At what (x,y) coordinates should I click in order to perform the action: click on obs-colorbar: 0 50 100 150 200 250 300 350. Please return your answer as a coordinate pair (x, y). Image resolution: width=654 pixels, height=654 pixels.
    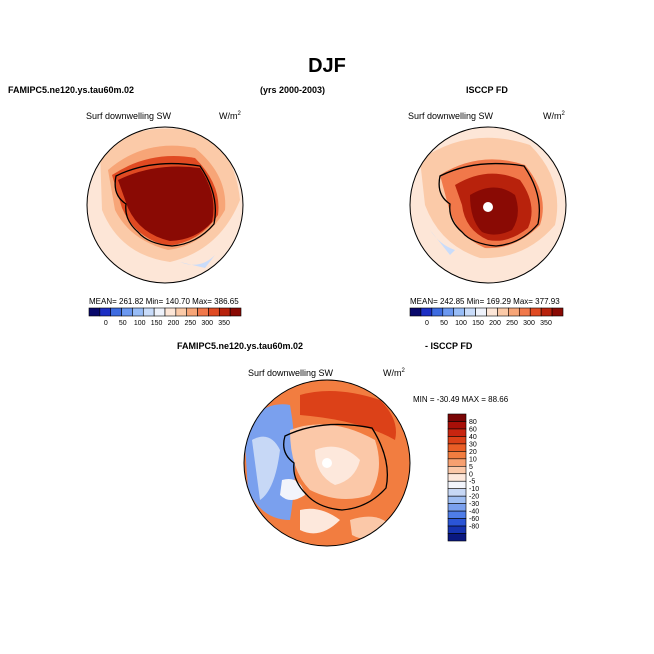
    Looking at the image, I should click on (486, 317).